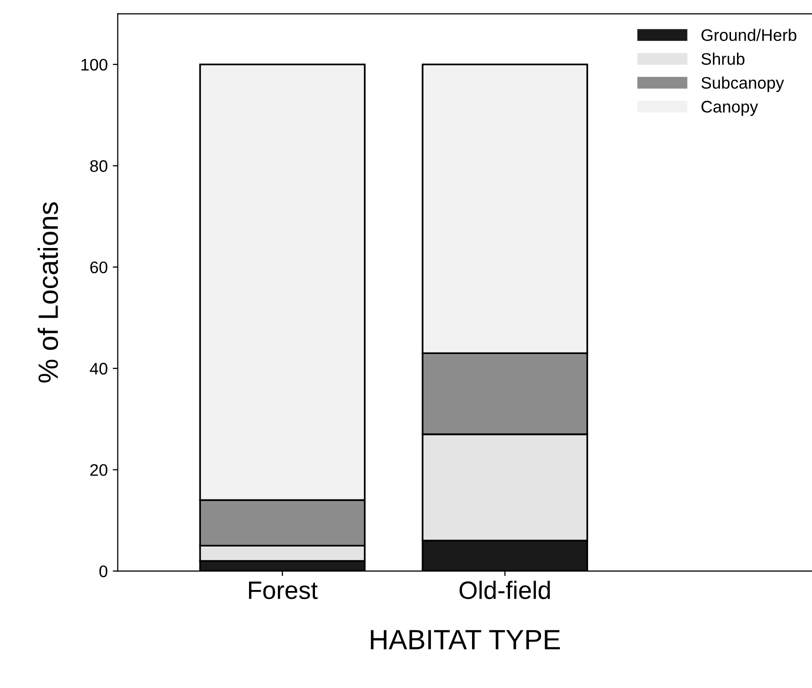 The height and width of the screenshot is (688, 812). Describe the element at coordinates (730, 108) in the screenshot. I see `legend-label: Canopy` at that location.